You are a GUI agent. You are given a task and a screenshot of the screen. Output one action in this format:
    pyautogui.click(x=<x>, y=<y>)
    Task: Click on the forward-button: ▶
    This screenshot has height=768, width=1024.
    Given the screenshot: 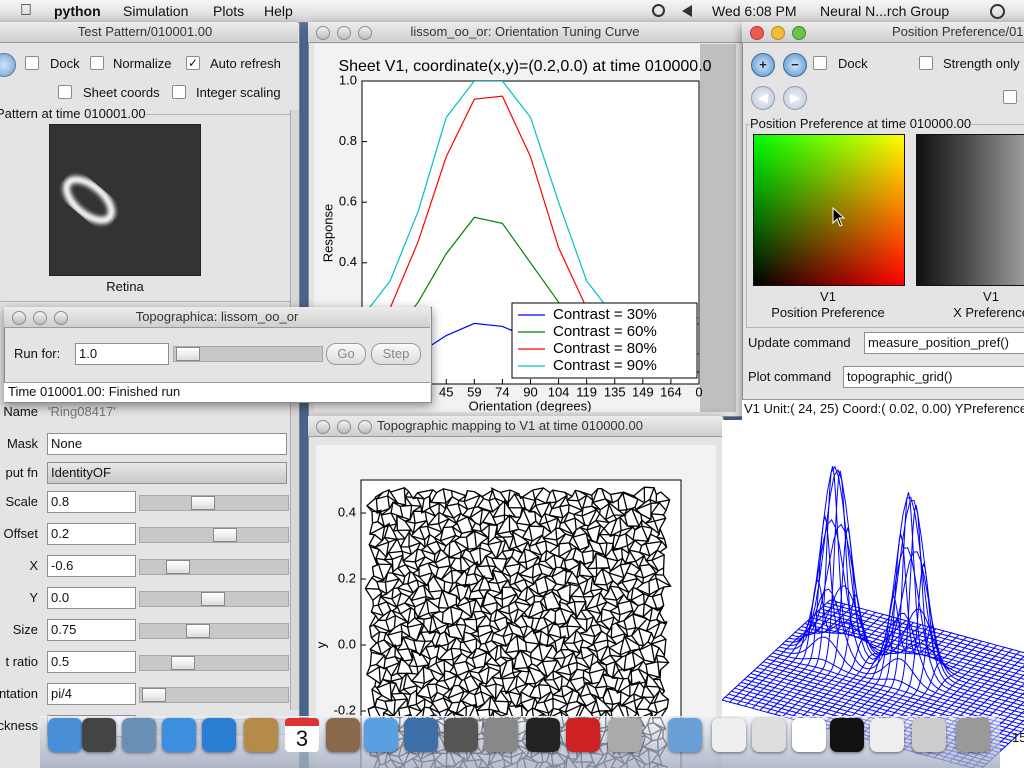 What is the action you would take?
    pyautogui.click(x=795, y=98)
    